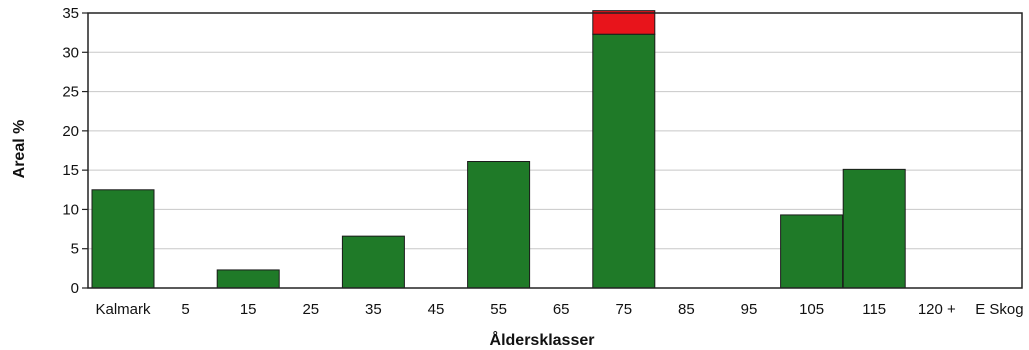  Describe the element at coordinates (999, 309) in the screenshot. I see `x-tick-label: E Skog` at that location.